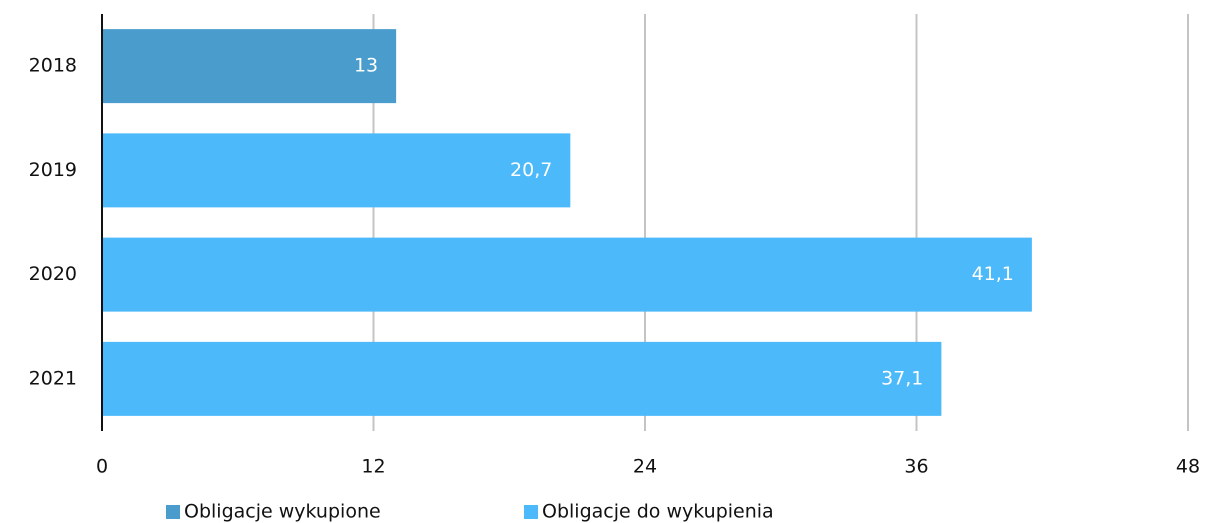 The height and width of the screenshot is (523, 1208). I want to click on x-tick-label: 12, so click(373, 467).